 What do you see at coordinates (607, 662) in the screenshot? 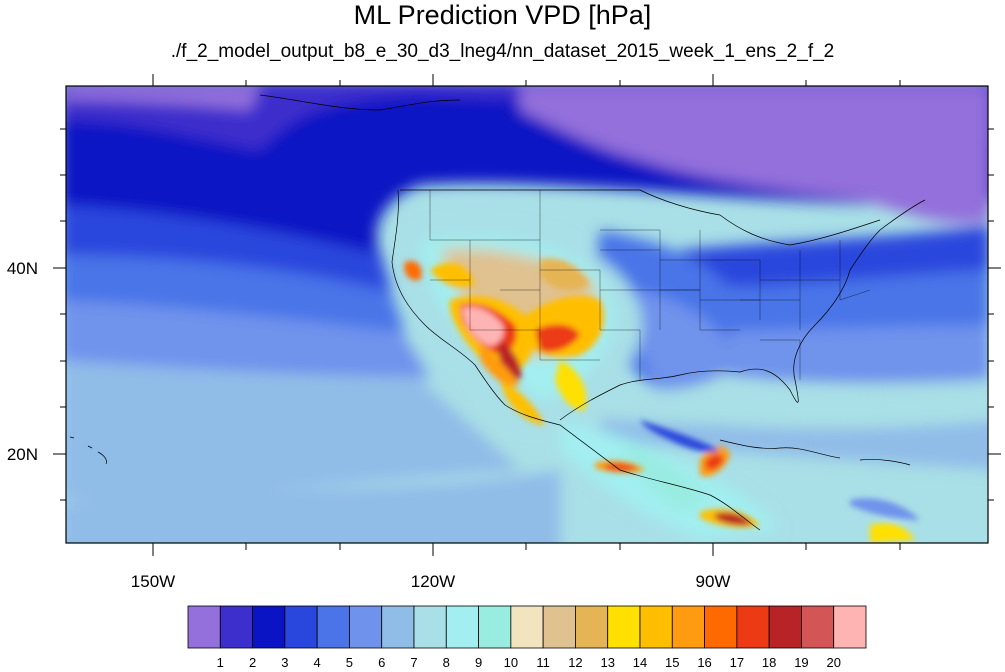
I see `colorbar-label: 13` at bounding box center [607, 662].